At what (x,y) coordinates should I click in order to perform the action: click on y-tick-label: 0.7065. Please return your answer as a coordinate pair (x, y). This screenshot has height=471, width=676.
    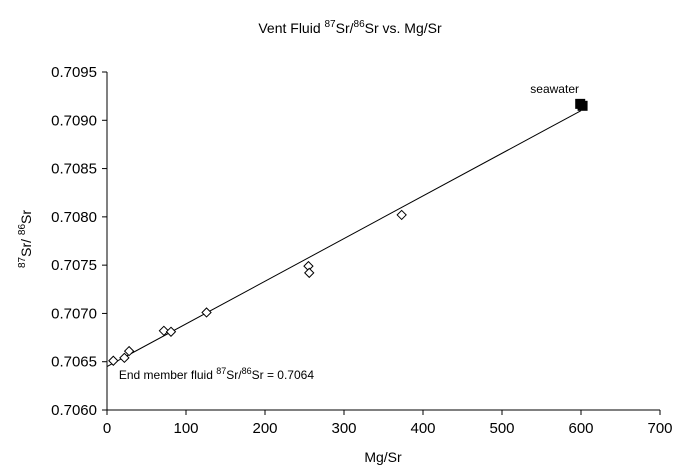
    Looking at the image, I should click on (74, 362).